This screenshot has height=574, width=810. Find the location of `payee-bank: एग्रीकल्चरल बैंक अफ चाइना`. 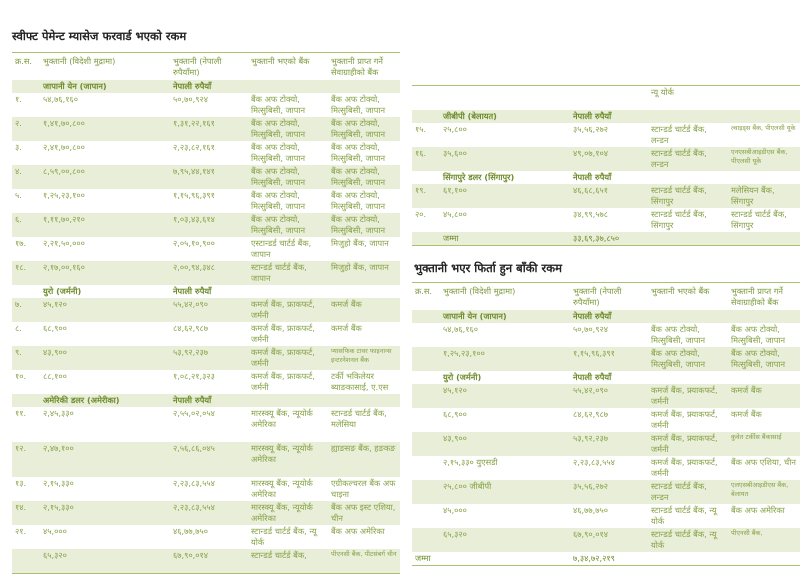

payee-bank: एग्रीकल्चरल बैंक अफ चाइना is located at coordinates (363, 488).